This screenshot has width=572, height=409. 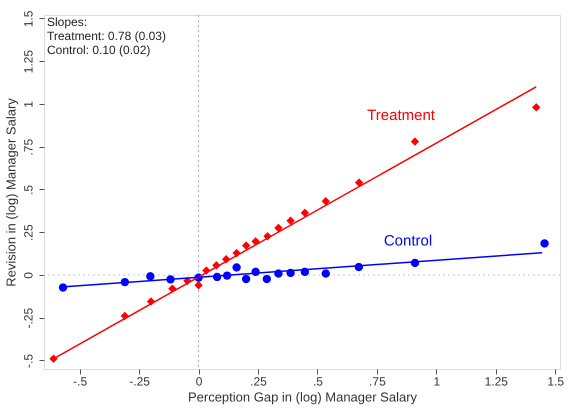 I want to click on y-tick-label: .25, so click(x=29, y=233).